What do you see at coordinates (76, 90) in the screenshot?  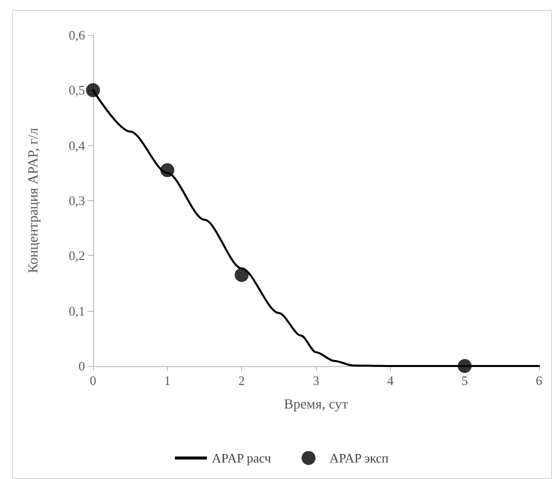 I see `y-tick-label: 0,5` at bounding box center [76, 90].